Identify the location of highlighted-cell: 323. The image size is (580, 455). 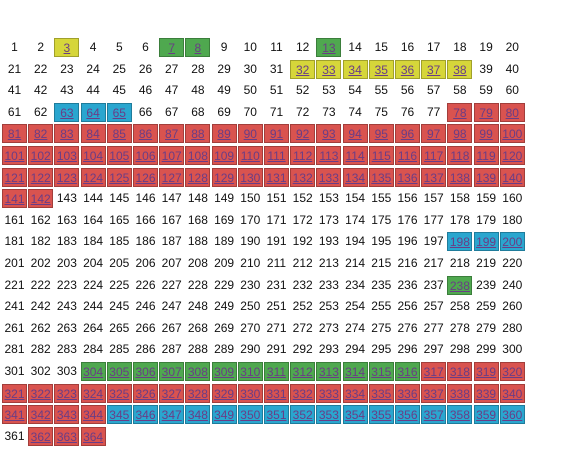
(67, 393).